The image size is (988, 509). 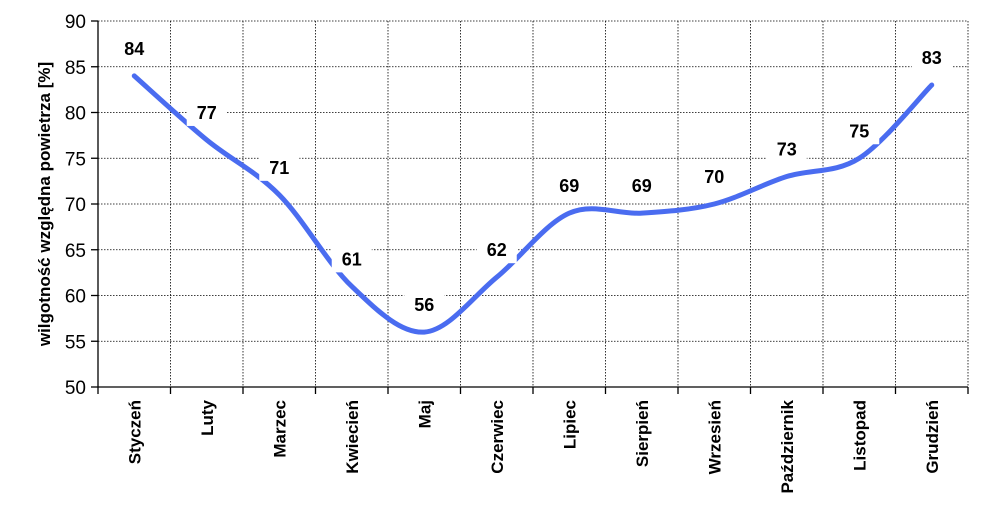 I want to click on data-label: 62, so click(x=497, y=250).